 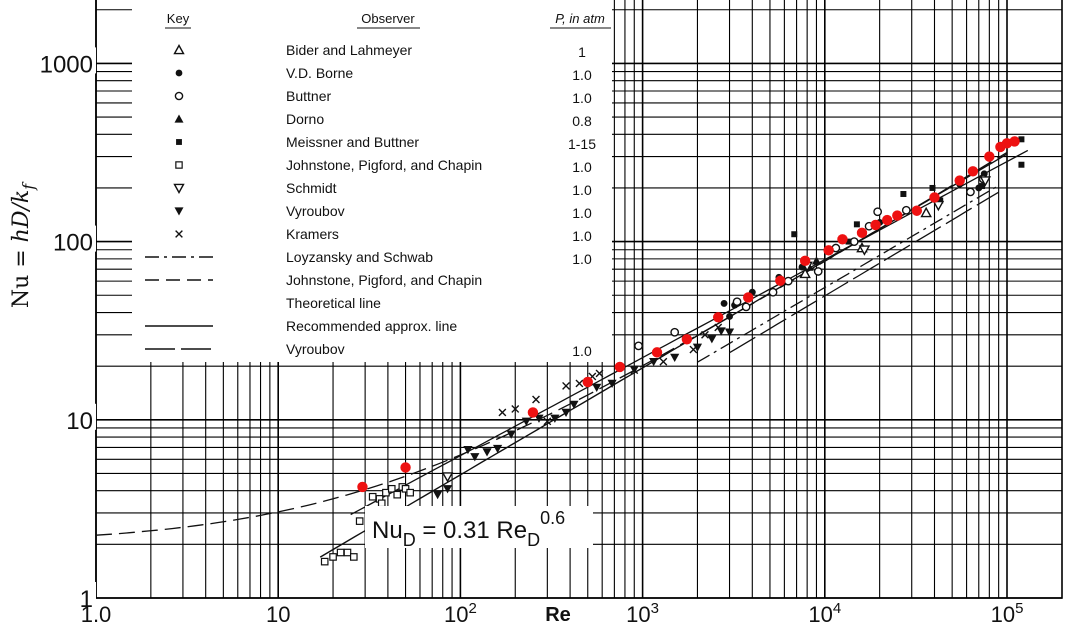 I want to click on x-tick-label: 104, so click(x=824, y=611).